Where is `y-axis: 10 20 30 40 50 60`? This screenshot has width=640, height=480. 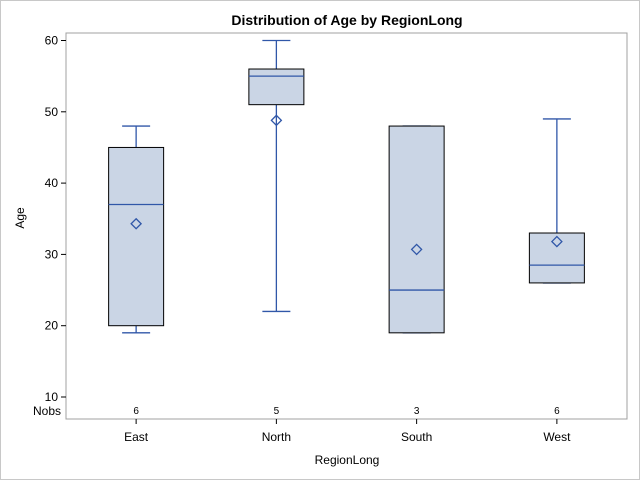 y-axis: 10 20 30 40 50 60 is located at coordinates (55, 219).